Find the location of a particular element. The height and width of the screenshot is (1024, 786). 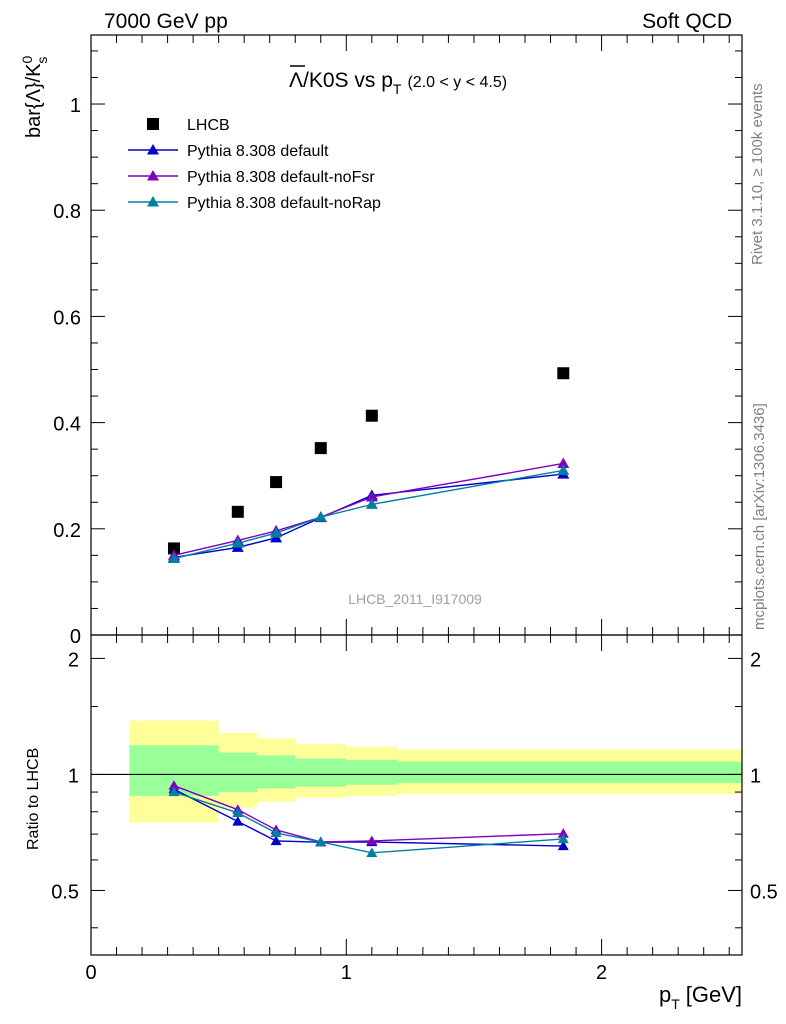

plot-title-sub: T is located at coordinates (397, 89).